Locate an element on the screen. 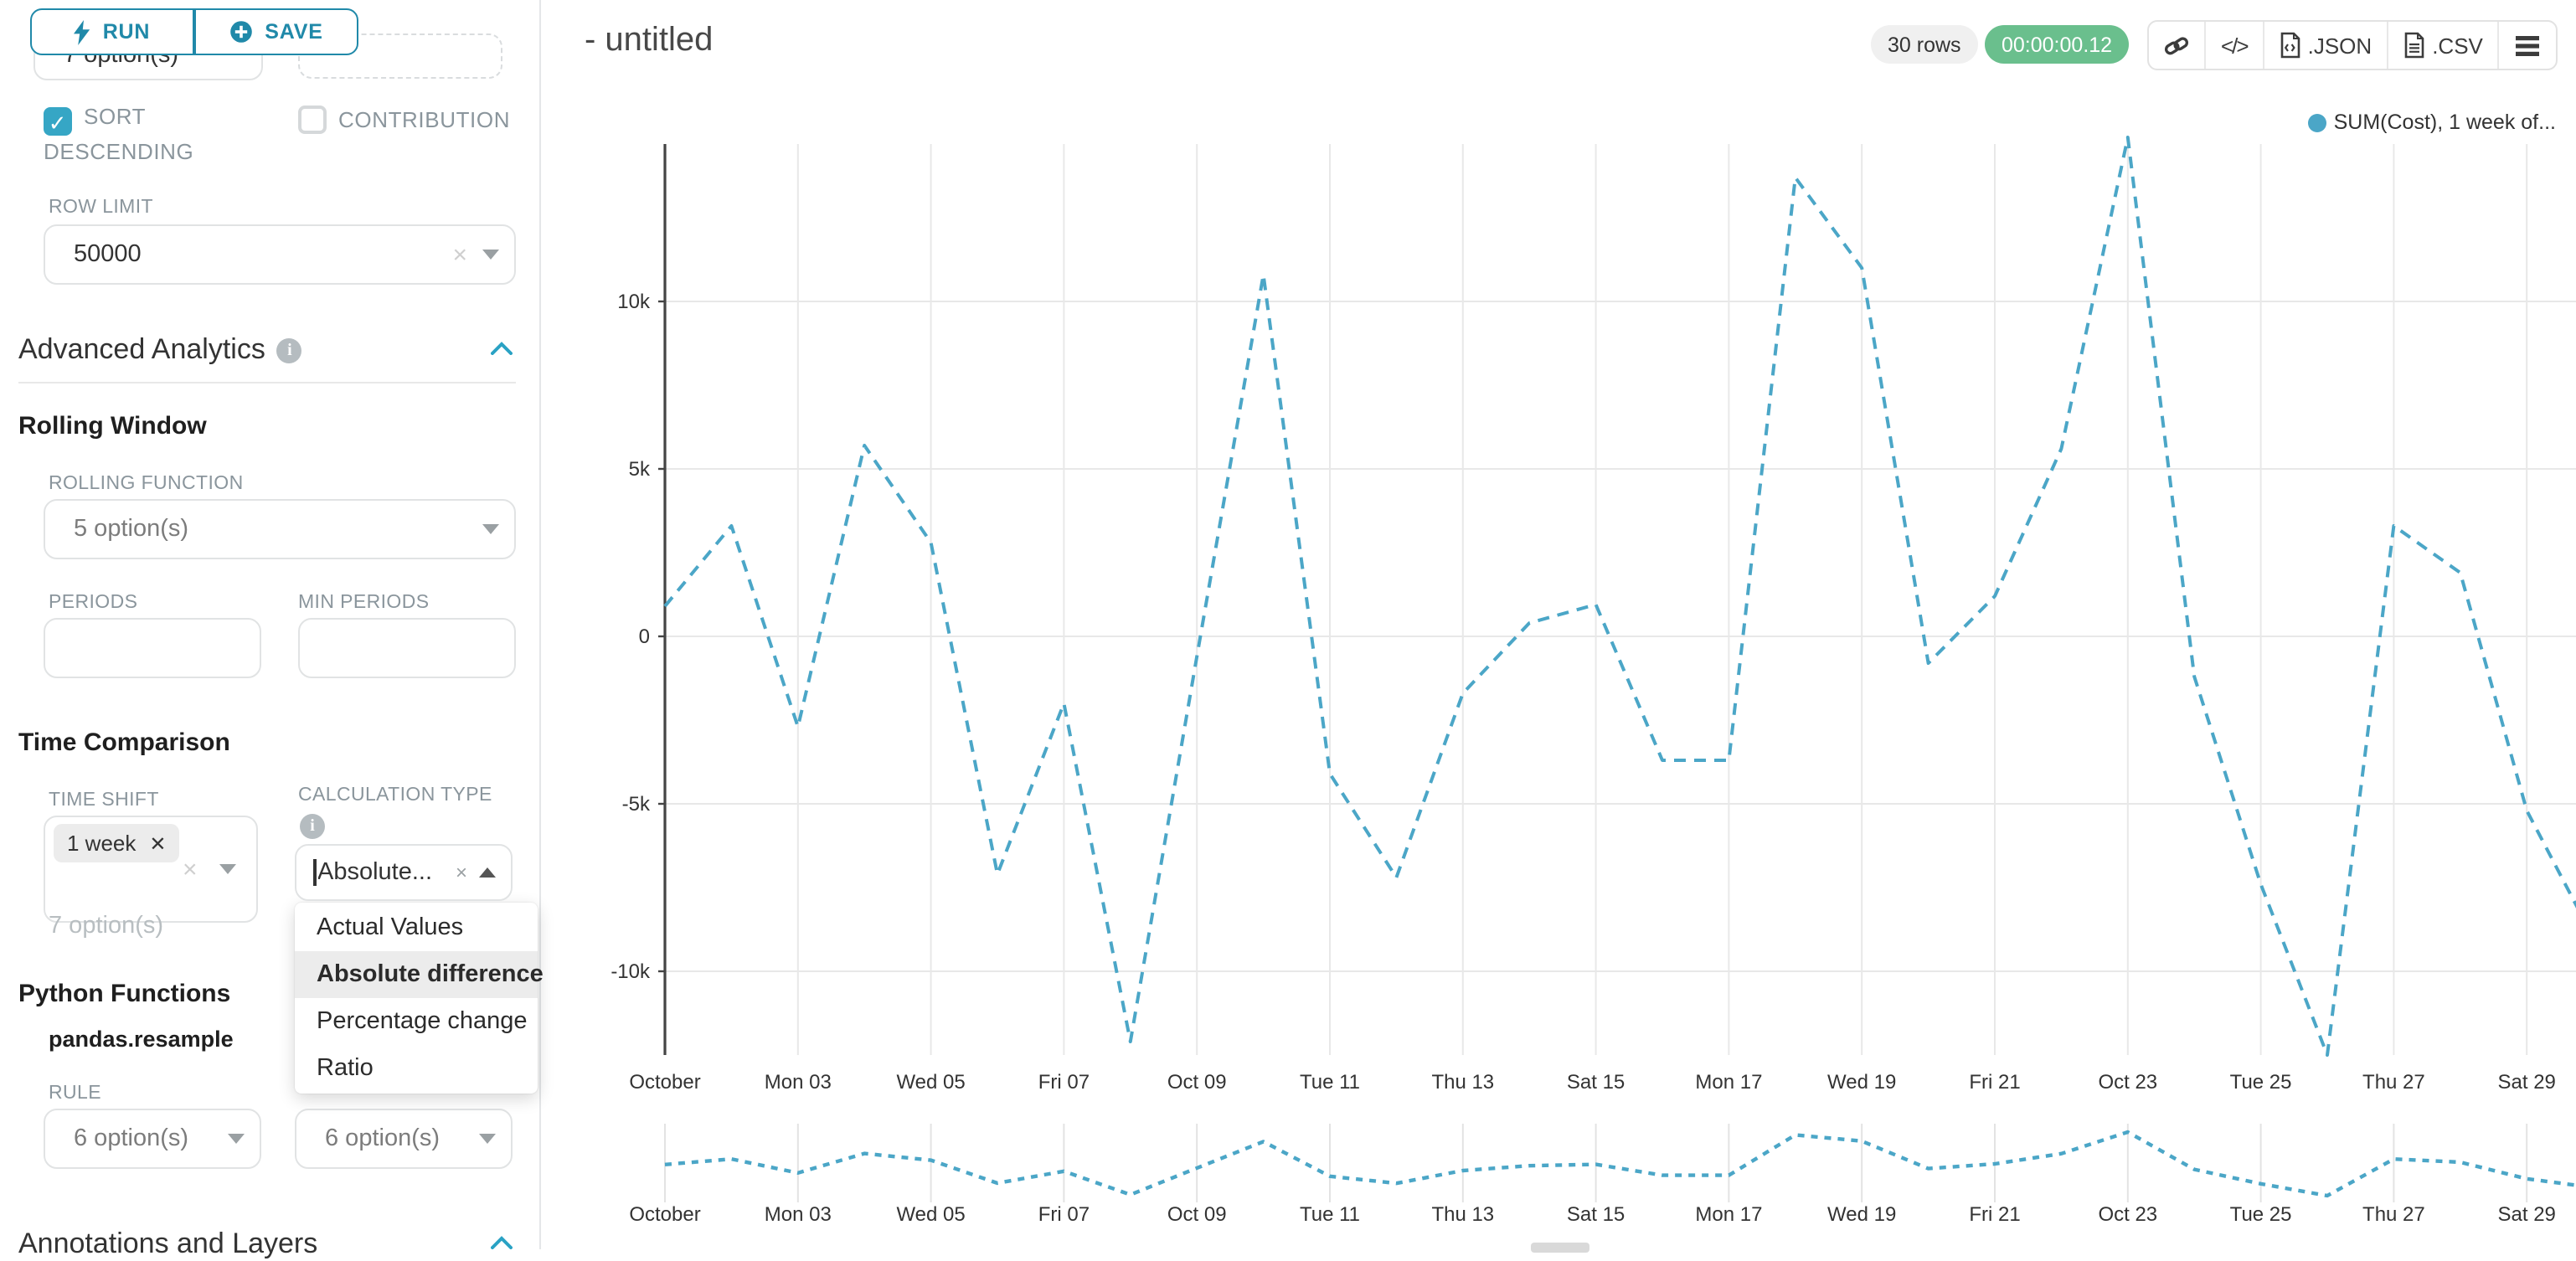  rolling-function-placeholder: 5 option(s) is located at coordinates (131, 529).